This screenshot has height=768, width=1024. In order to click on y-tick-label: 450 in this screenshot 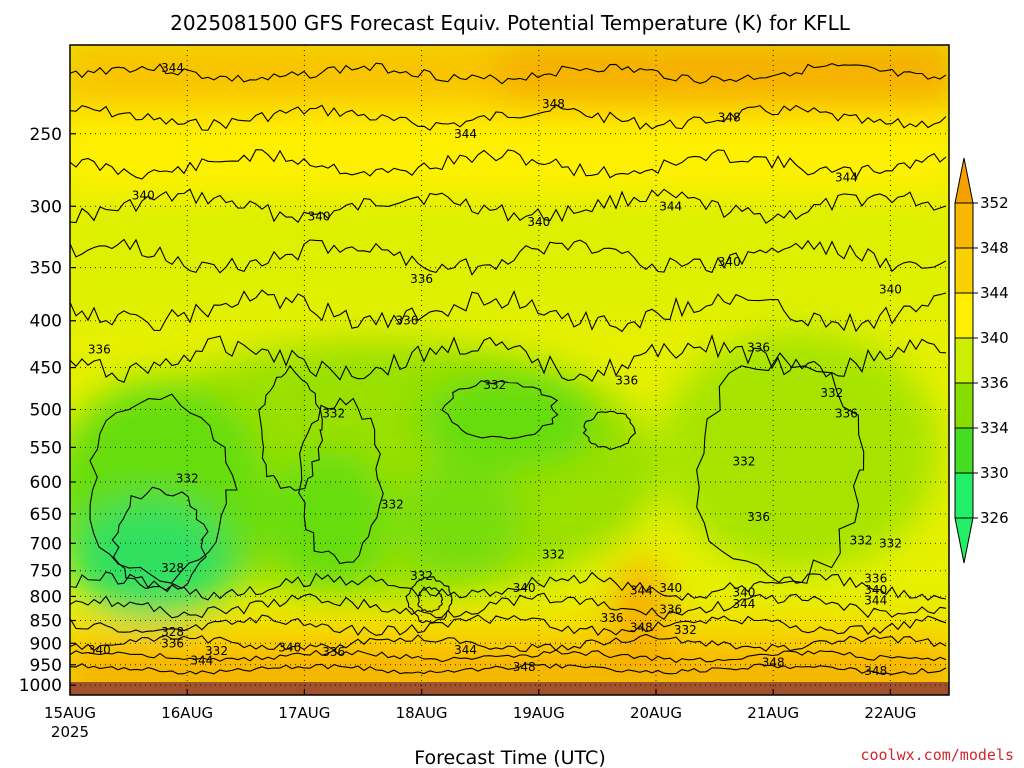, I will do `click(46, 369)`.